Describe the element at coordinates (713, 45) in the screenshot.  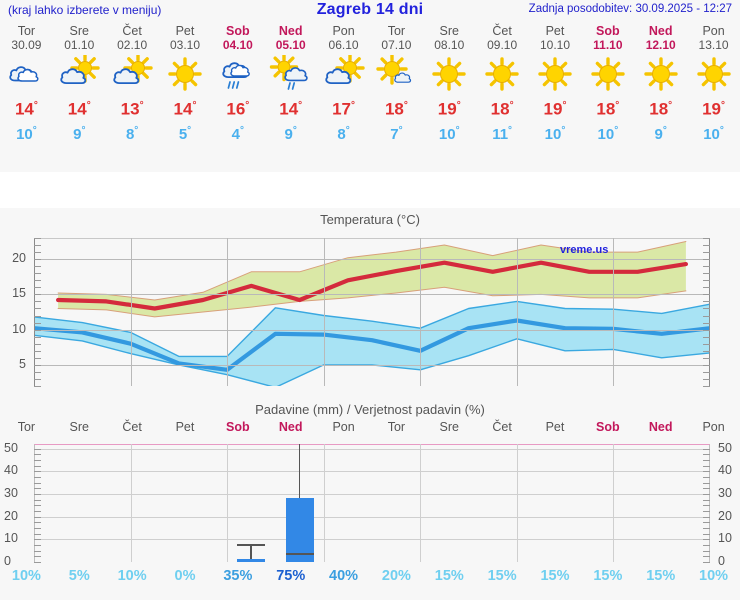
I see `forecast-date: 13.10` at that location.